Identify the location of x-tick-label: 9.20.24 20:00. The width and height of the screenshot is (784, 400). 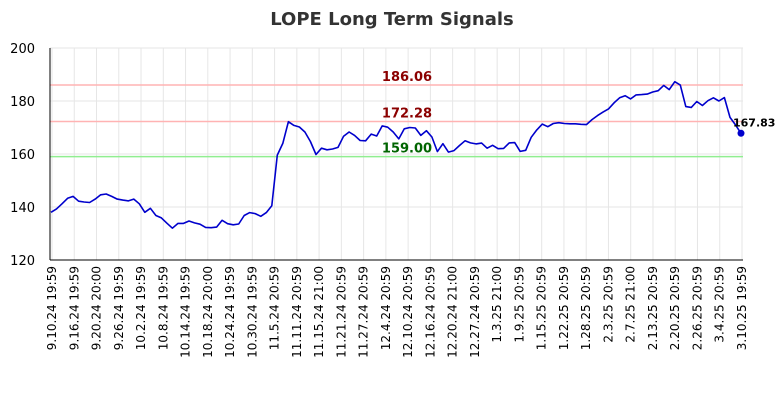
(97, 308).